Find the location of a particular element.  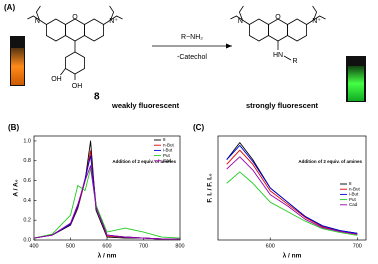

caption: weakly fluorescent is located at coordinates (145, 105).